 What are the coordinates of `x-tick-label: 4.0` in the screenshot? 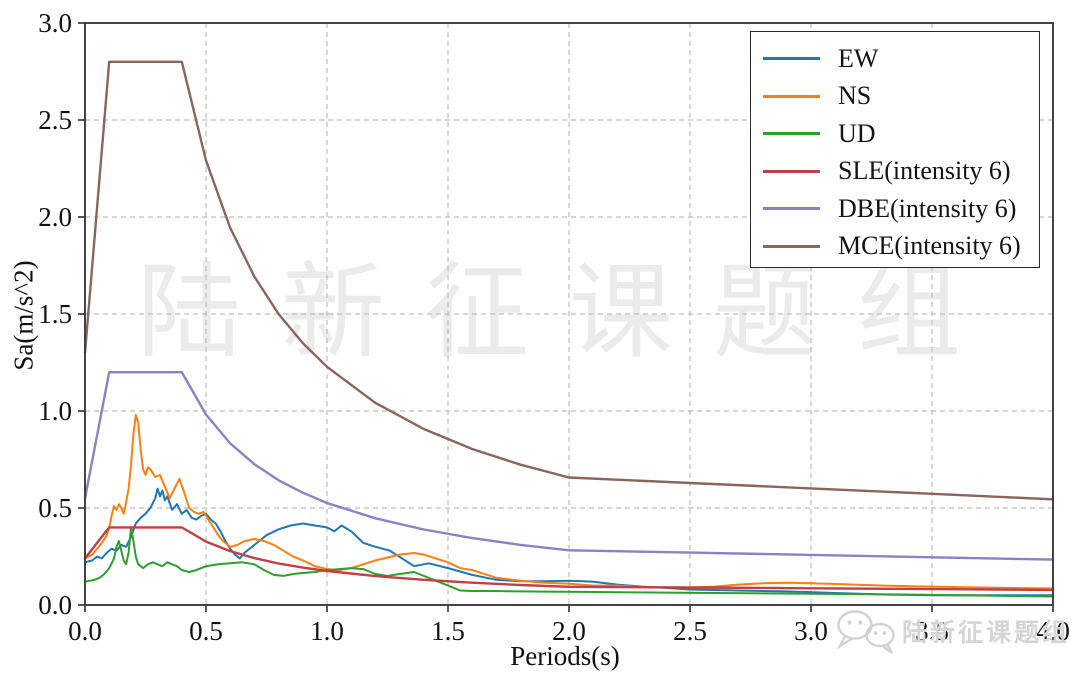 It's located at (1053, 631).